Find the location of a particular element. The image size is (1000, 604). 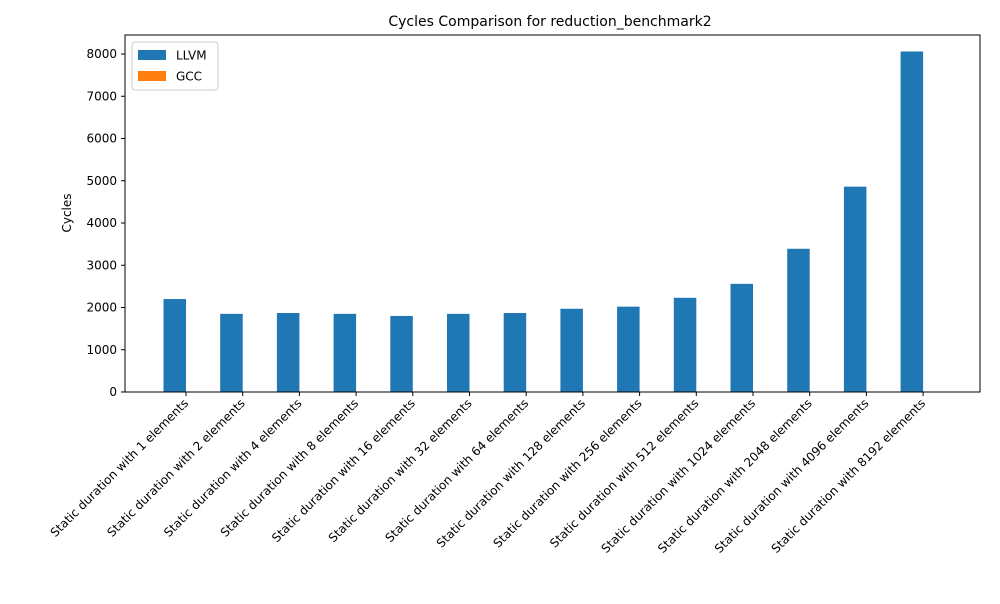

y-tick-label: 7000 is located at coordinates (101, 96).